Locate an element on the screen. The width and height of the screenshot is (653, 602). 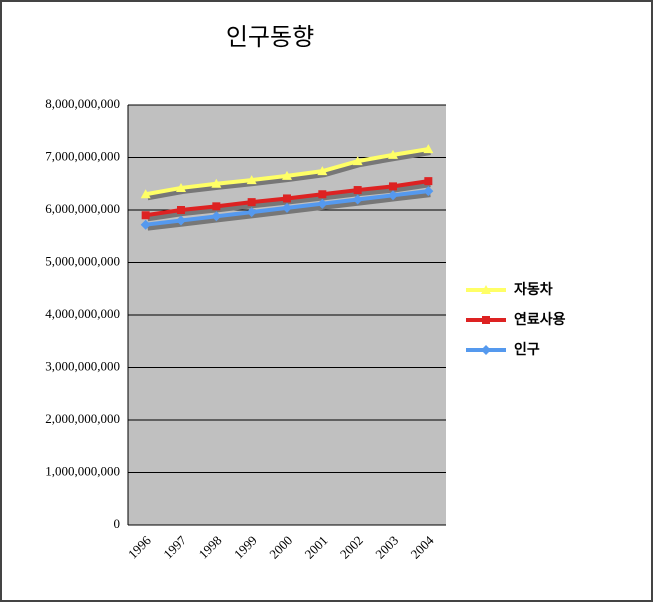
legend-label: 인구 is located at coordinates (527, 349).